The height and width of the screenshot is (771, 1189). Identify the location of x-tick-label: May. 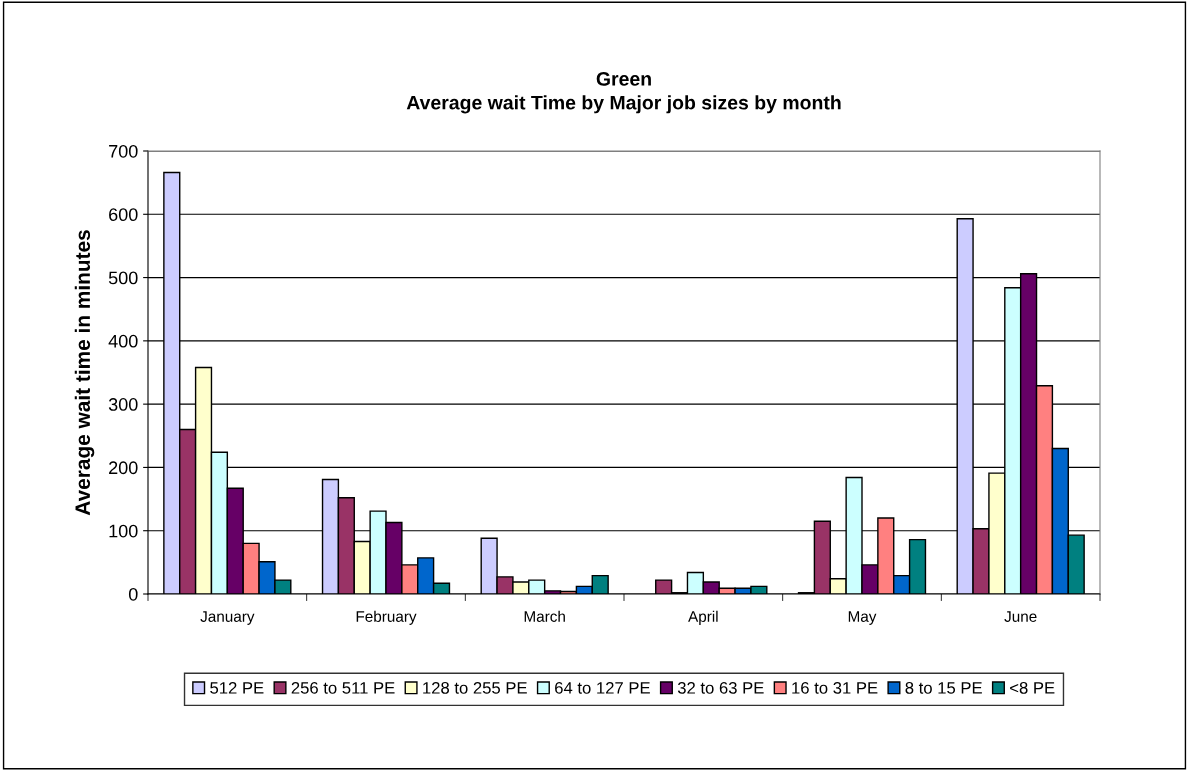
(862, 618).